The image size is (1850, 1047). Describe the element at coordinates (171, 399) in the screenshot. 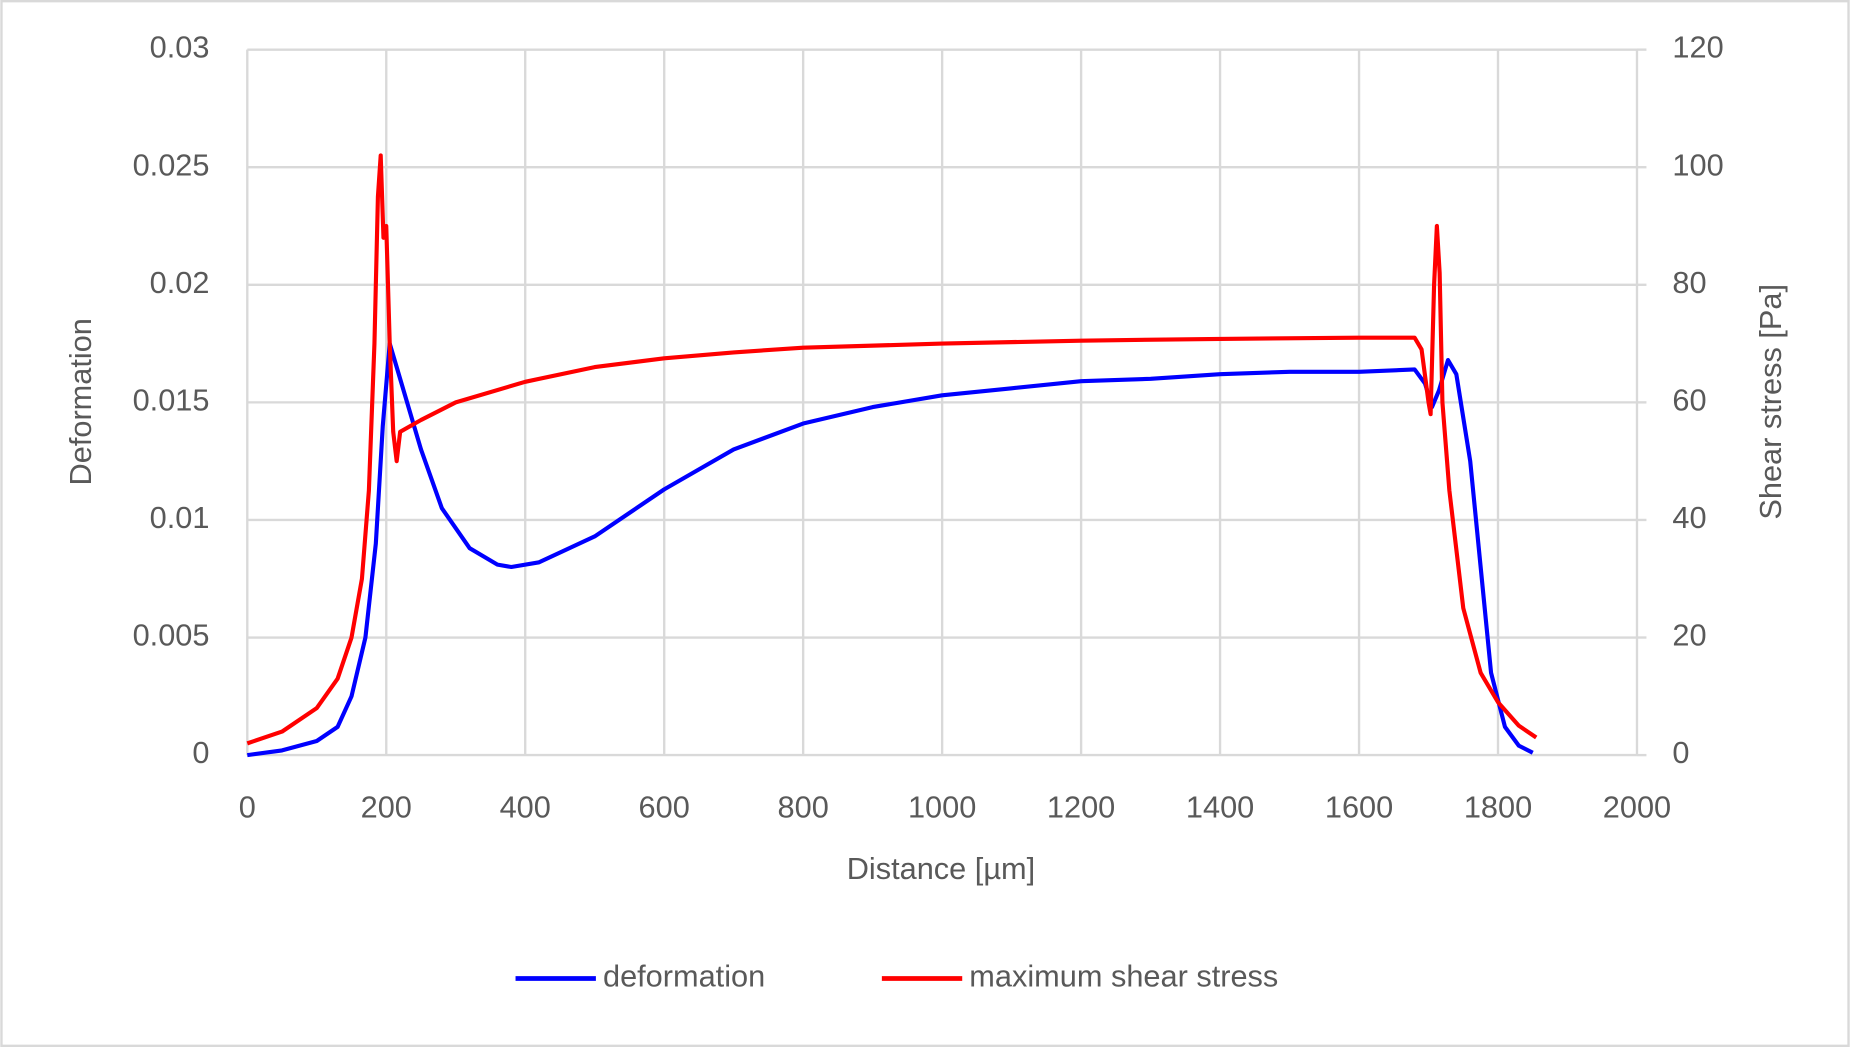

I see `y-tick-label: 0.015` at that location.